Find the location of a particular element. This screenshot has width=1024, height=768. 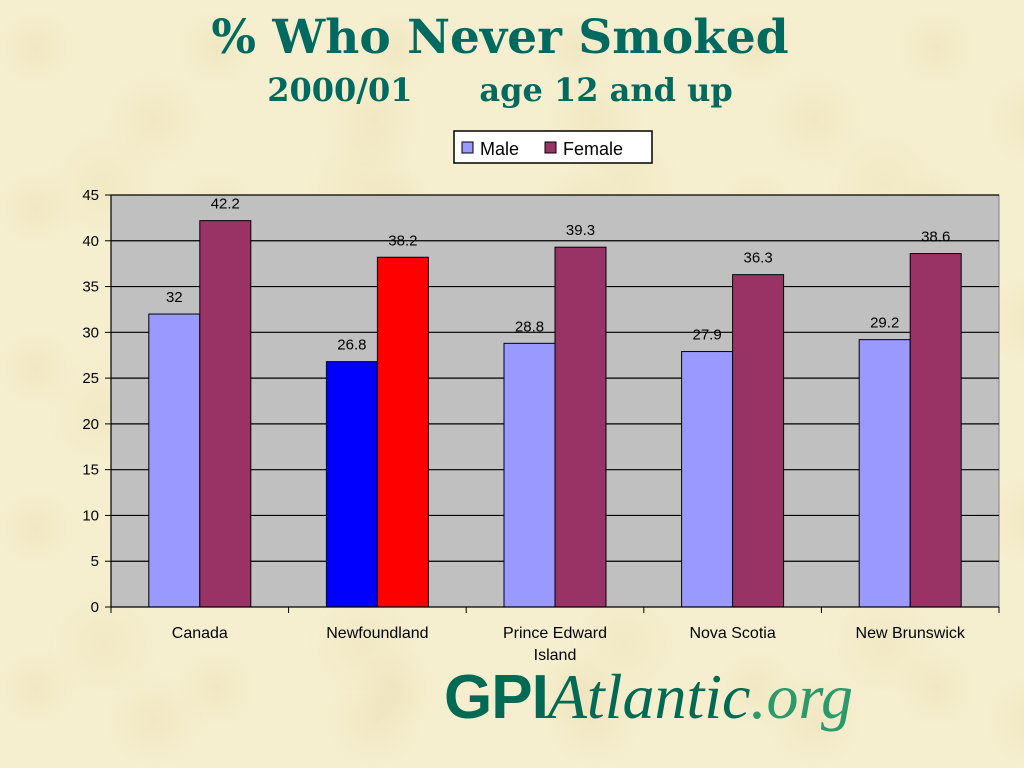

logo-org: .org is located at coordinates (801, 696).